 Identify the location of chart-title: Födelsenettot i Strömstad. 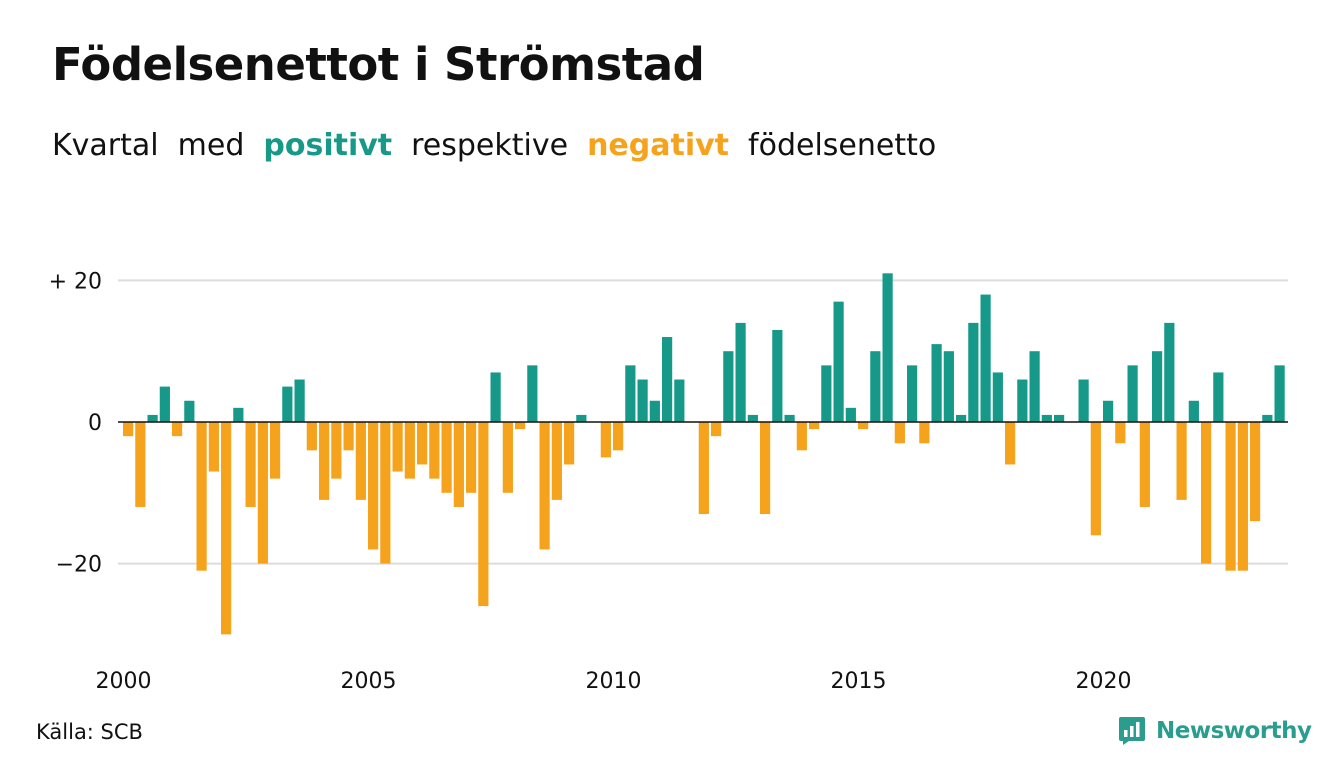
(378, 64).